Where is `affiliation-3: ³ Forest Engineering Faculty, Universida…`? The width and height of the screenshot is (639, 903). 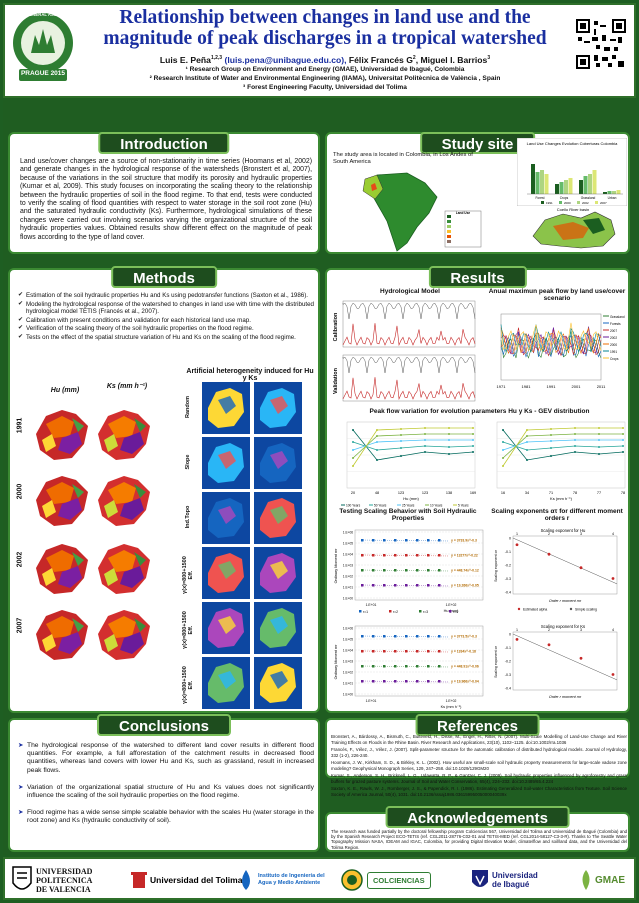
affiliation-3: ³ Forest Engineering Faculty, Universida… is located at coordinates (325, 87).